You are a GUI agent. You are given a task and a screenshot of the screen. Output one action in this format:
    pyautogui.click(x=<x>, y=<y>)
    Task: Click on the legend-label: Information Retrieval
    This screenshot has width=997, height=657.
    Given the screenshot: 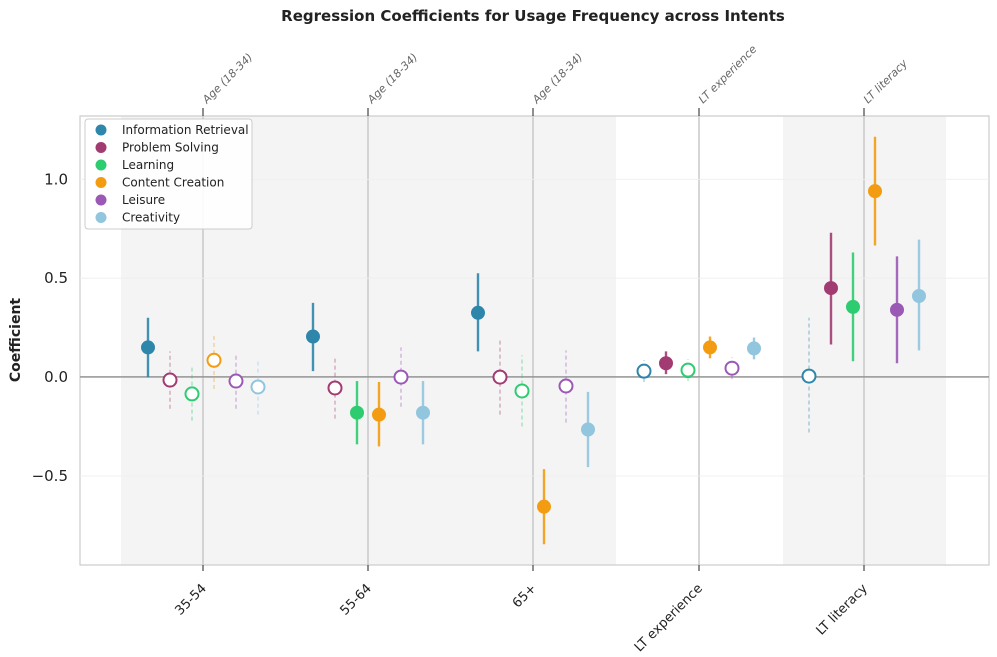 What is the action you would take?
    pyautogui.click(x=185, y=130)
    